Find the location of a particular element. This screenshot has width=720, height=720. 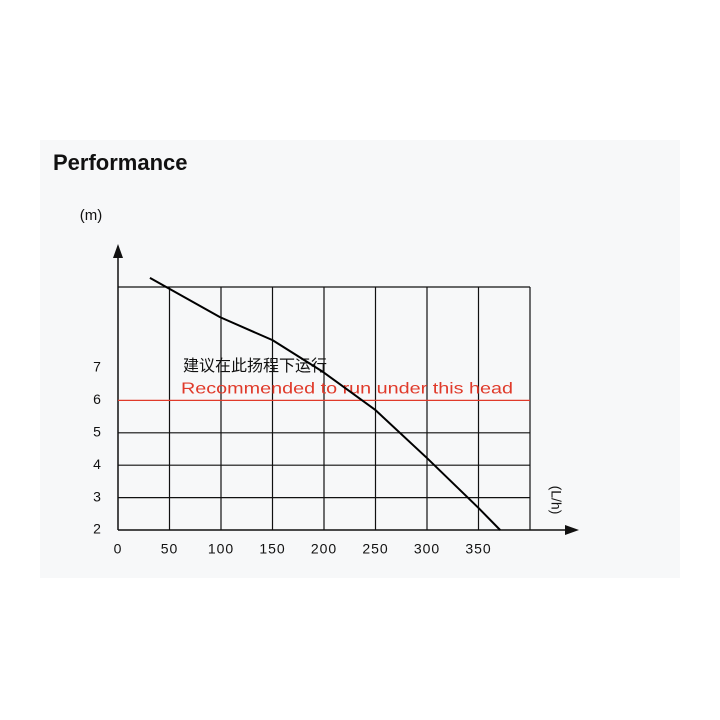

x-tick-label: 300 is located at coordinates (427, 549).